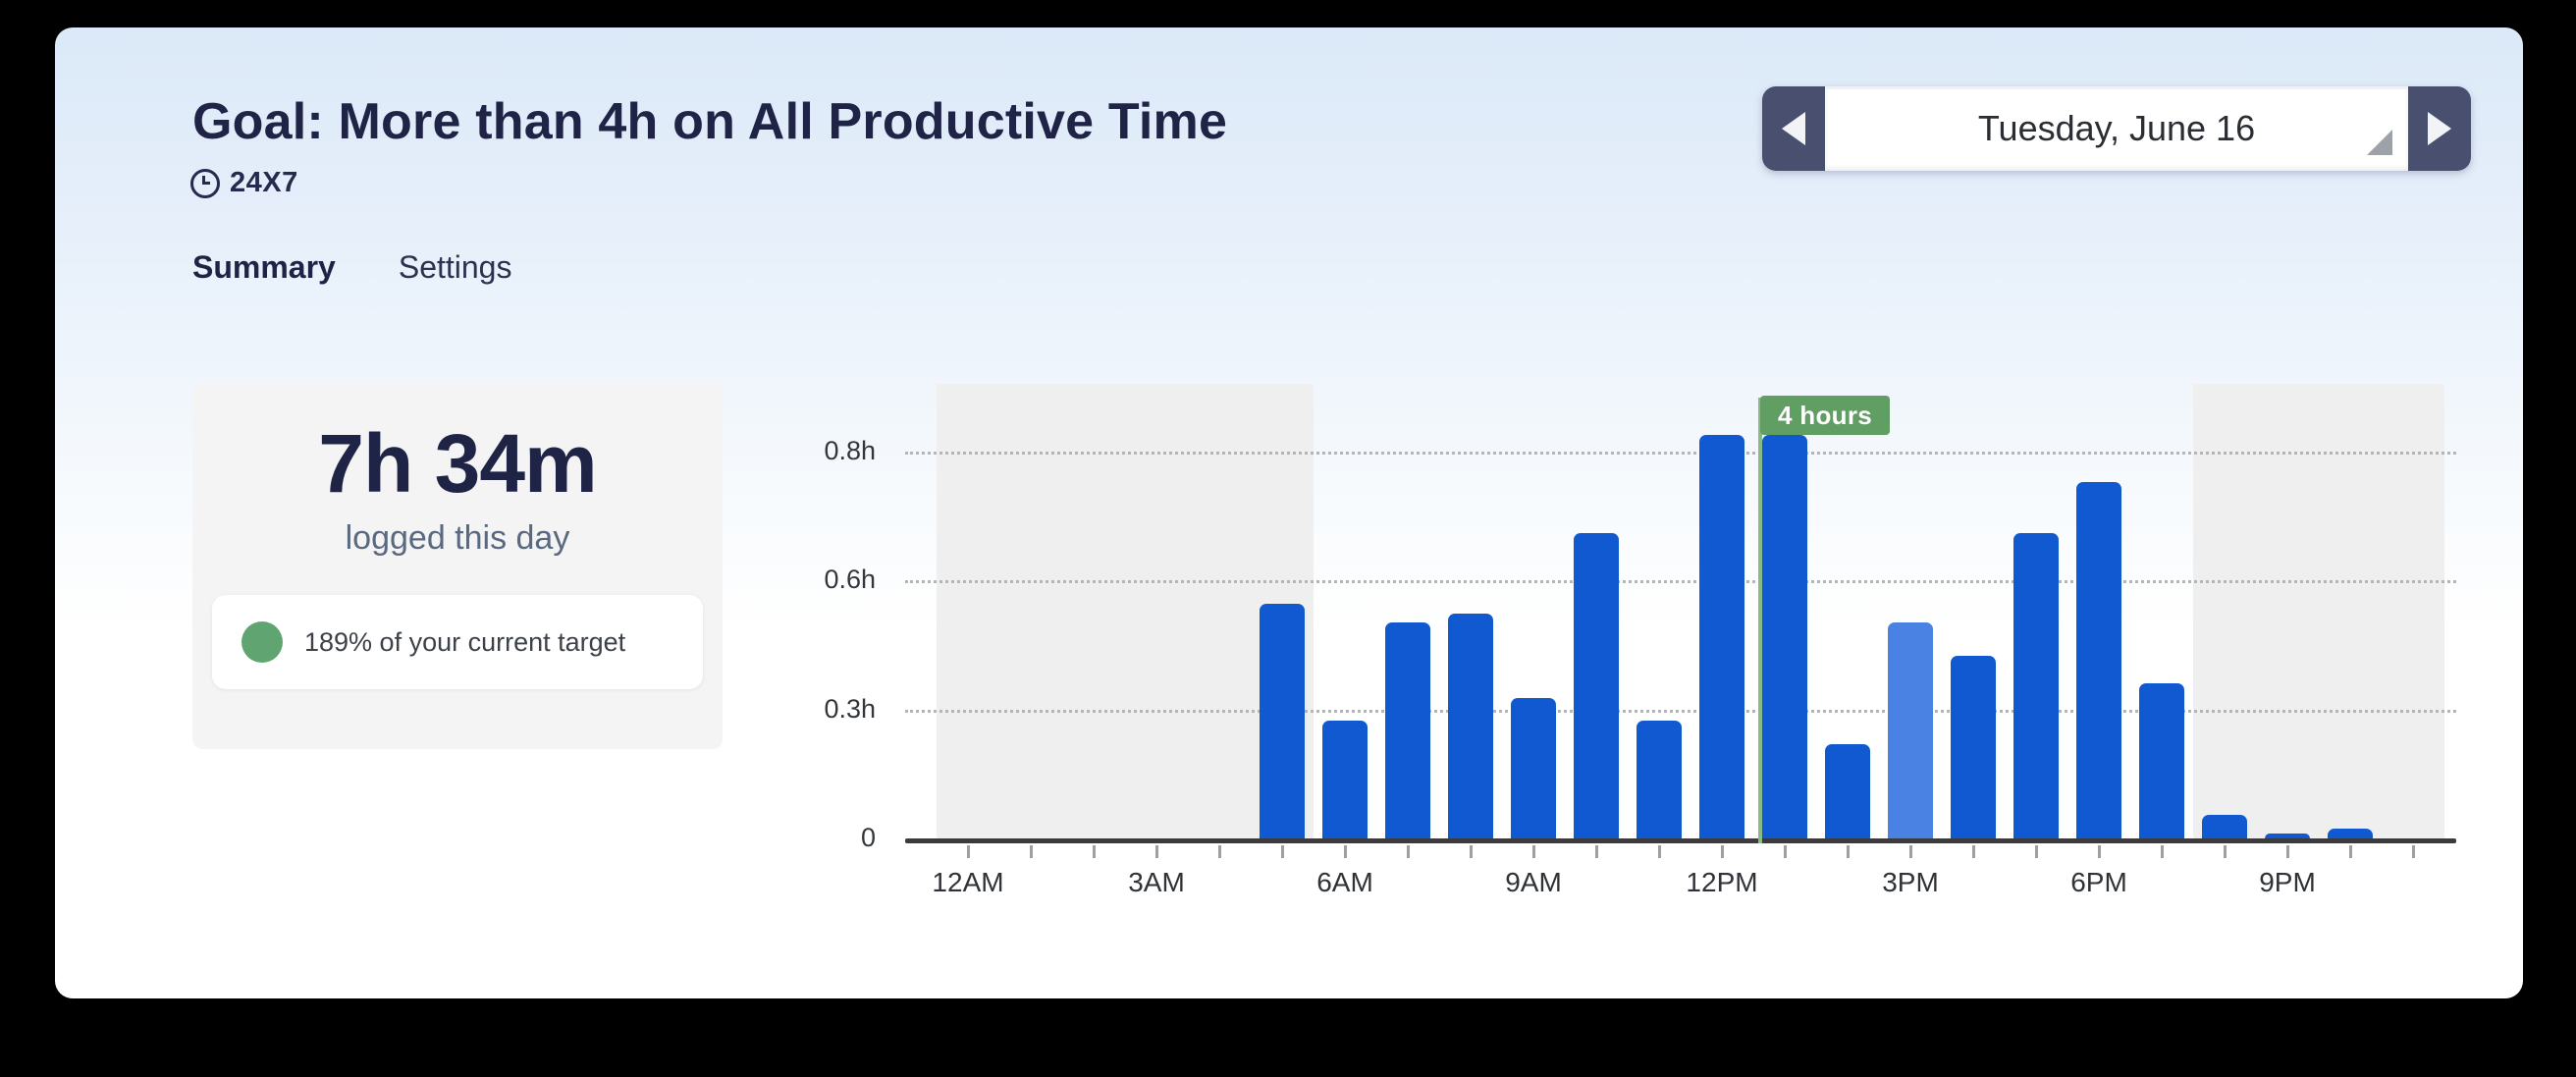  I want to click on goal-schedule: 24X7, so click(244, 183).